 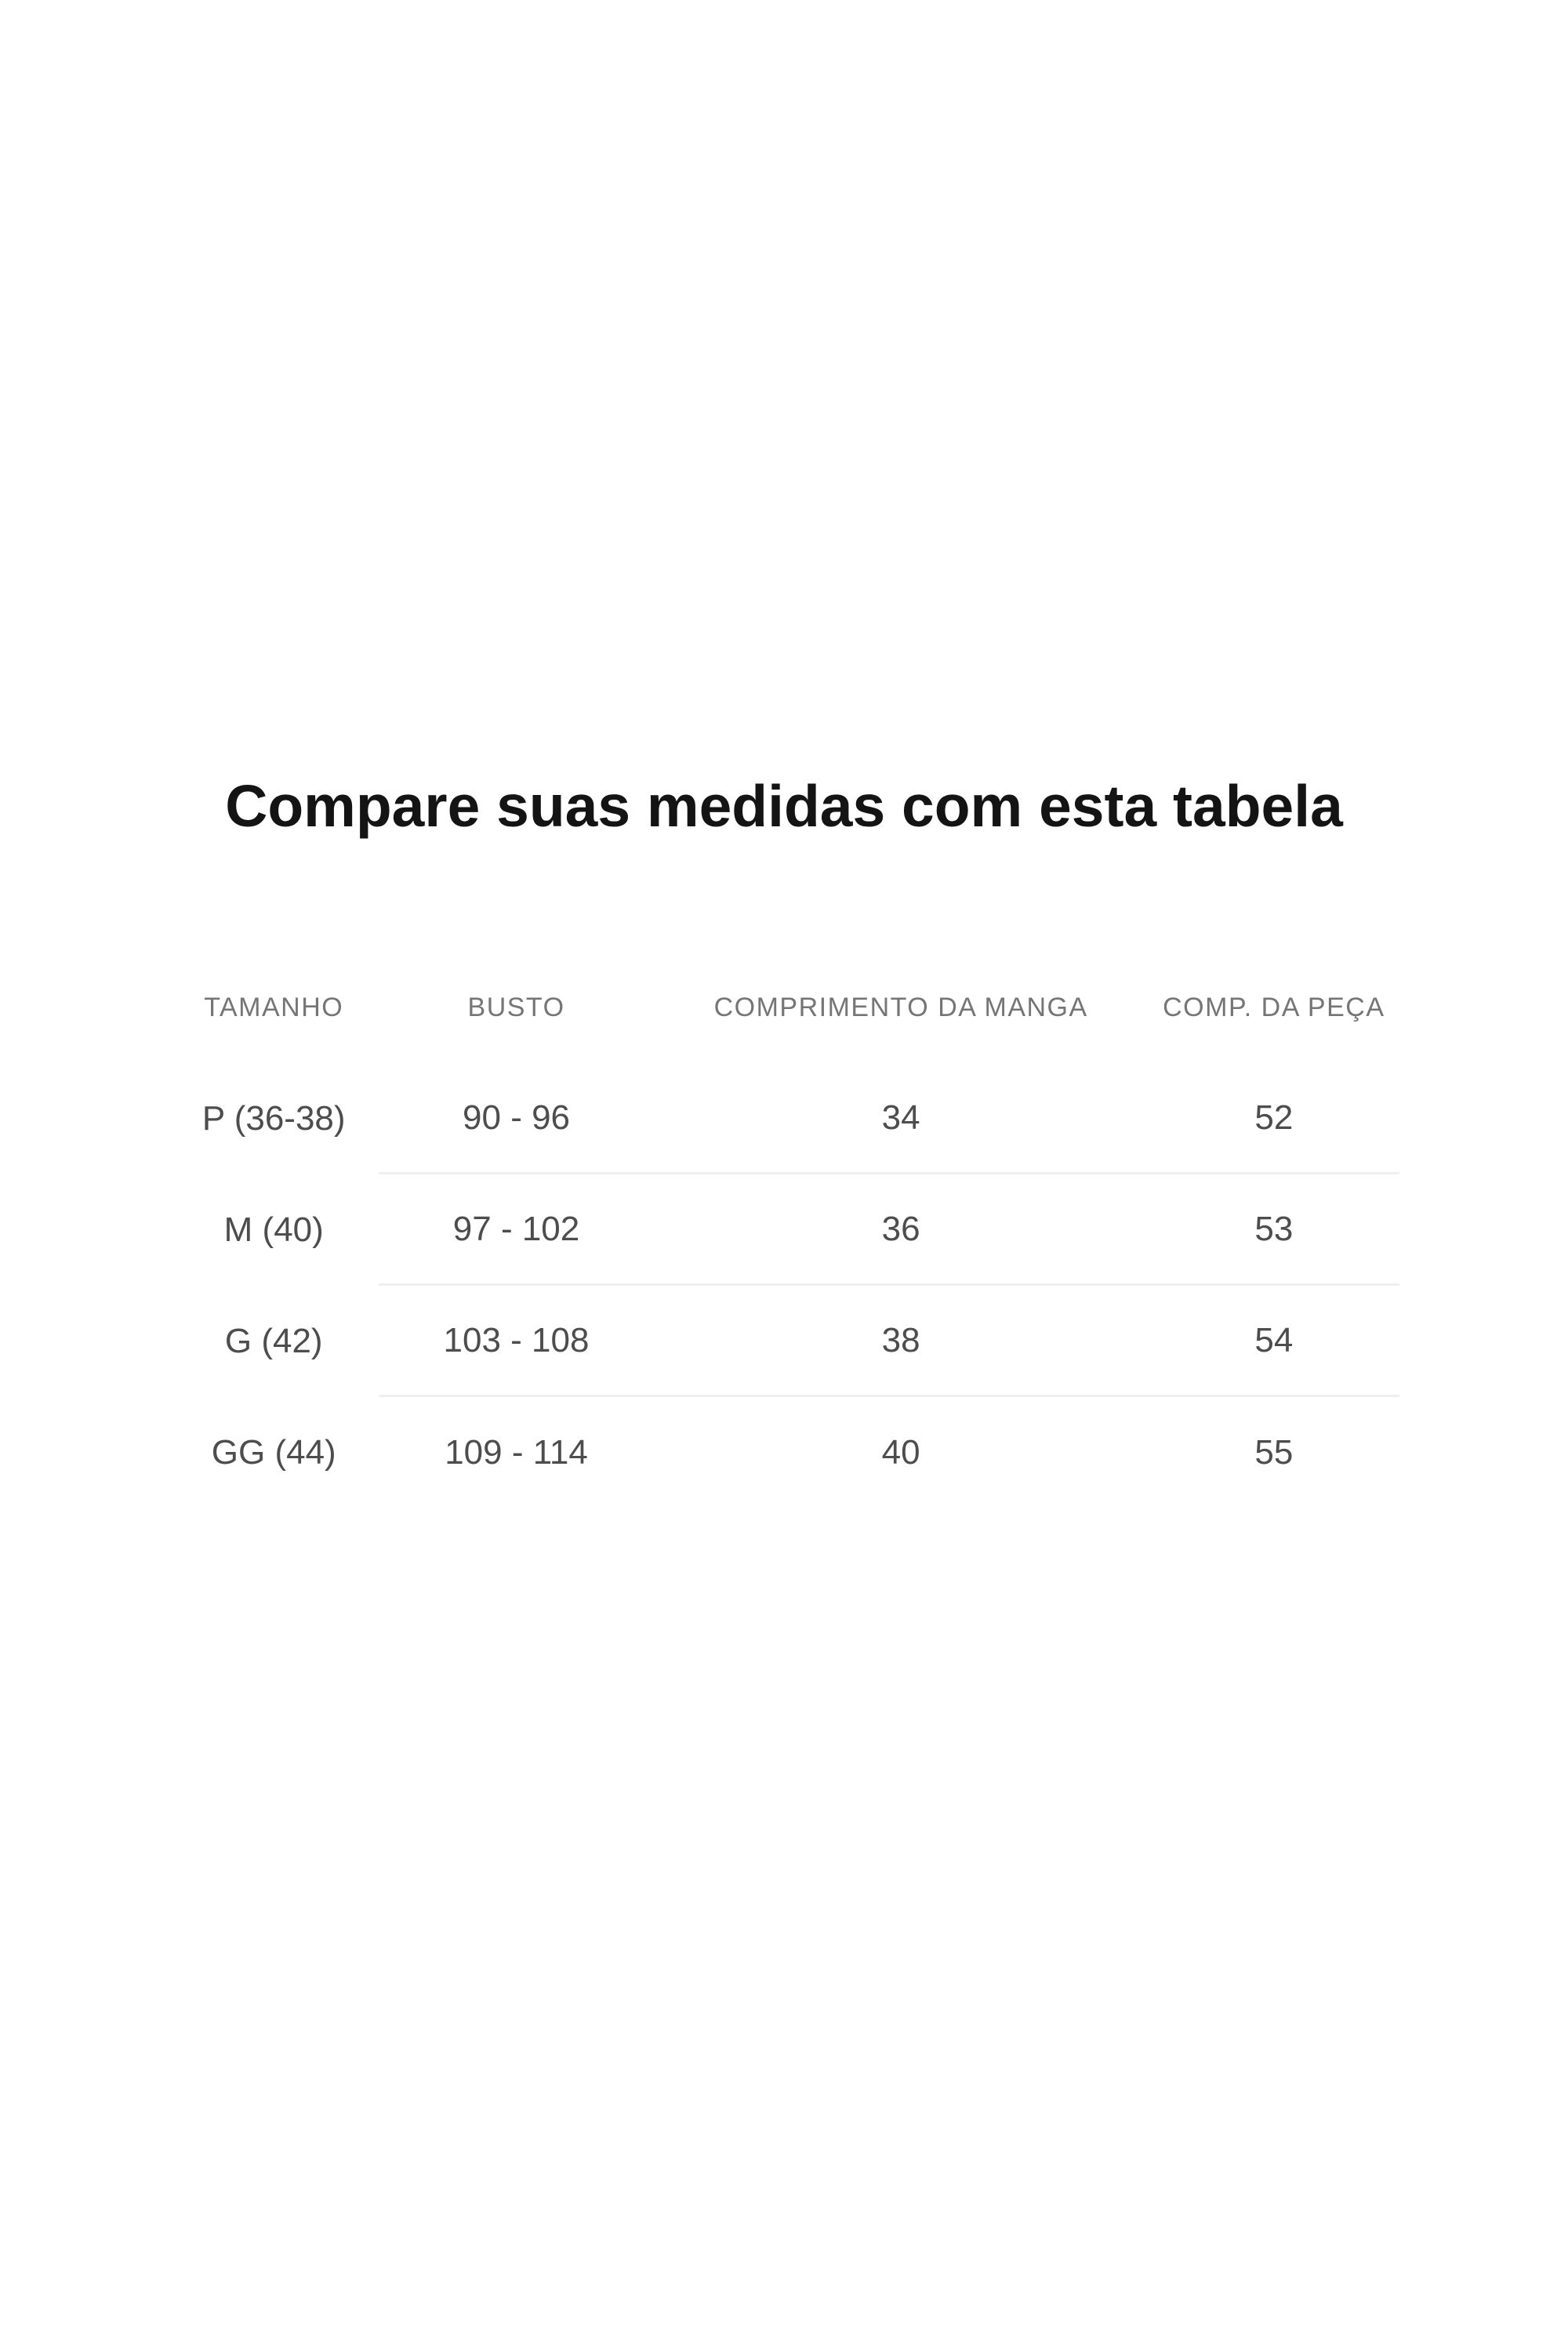 I want to click on cell-size: M (40), so click(x=273, y=1229).